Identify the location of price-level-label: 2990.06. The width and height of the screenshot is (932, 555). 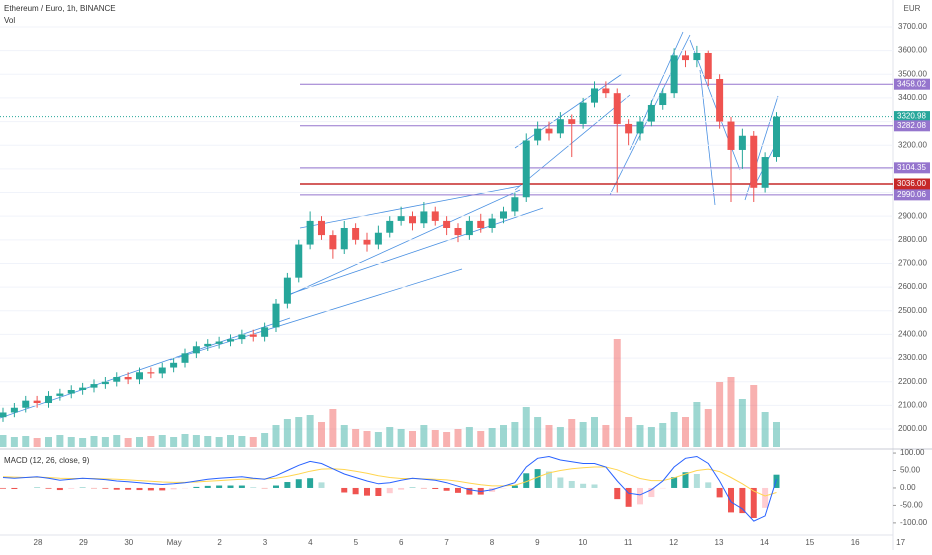
(911, 194).